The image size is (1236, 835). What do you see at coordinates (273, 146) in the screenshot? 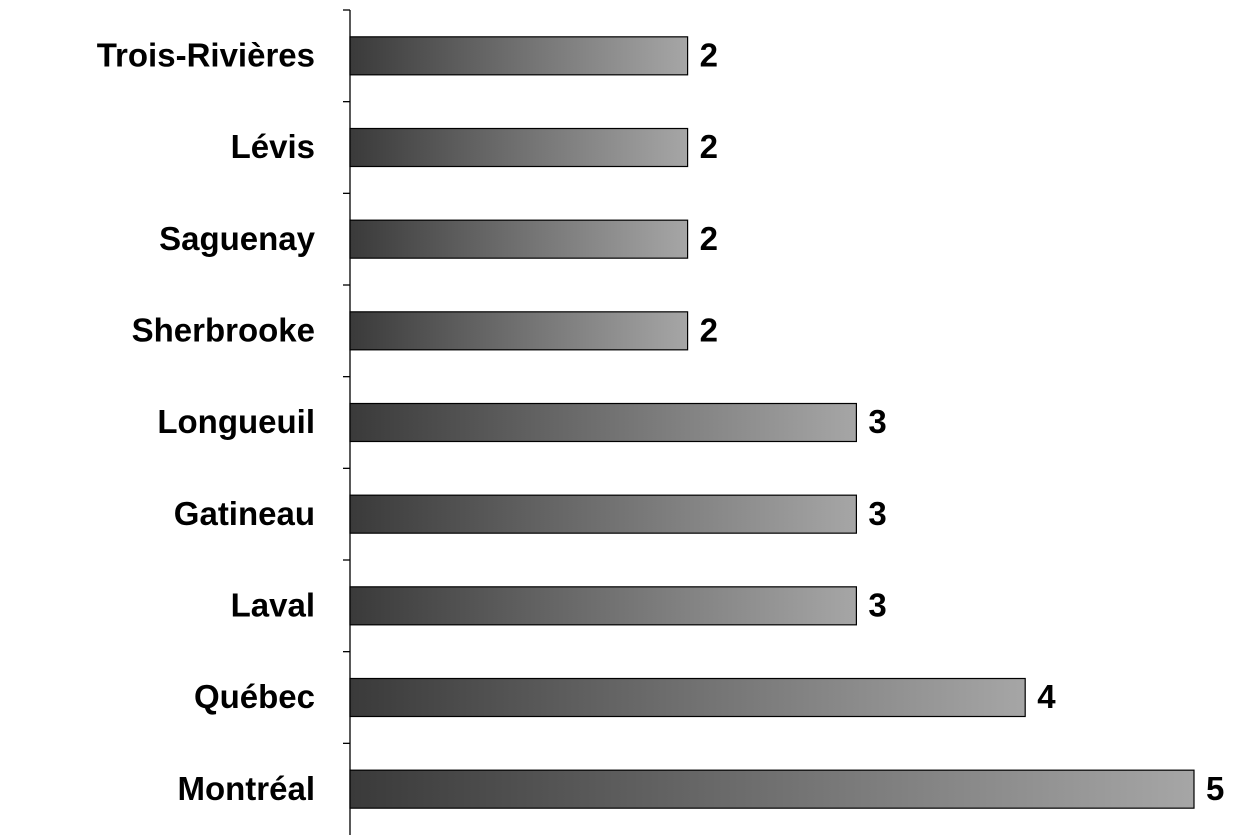
I see `category-label: Lévis` at bounding box center [273, 146].